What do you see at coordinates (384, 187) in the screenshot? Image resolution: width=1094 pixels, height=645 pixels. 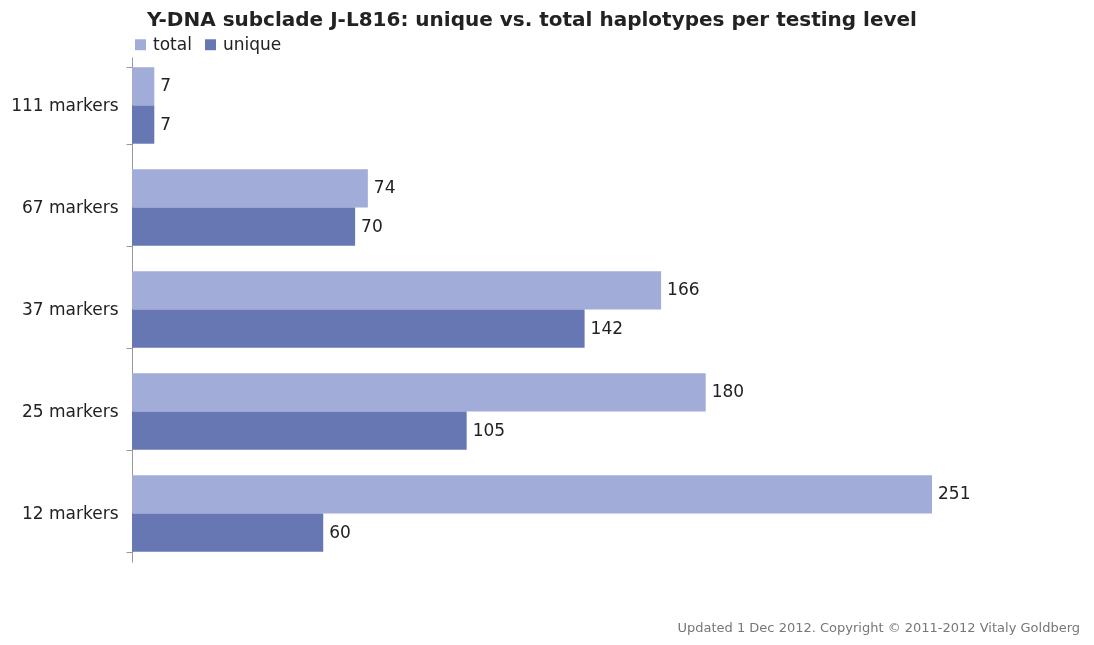 I see `data-label: 74` at bounding box center [384, 187].